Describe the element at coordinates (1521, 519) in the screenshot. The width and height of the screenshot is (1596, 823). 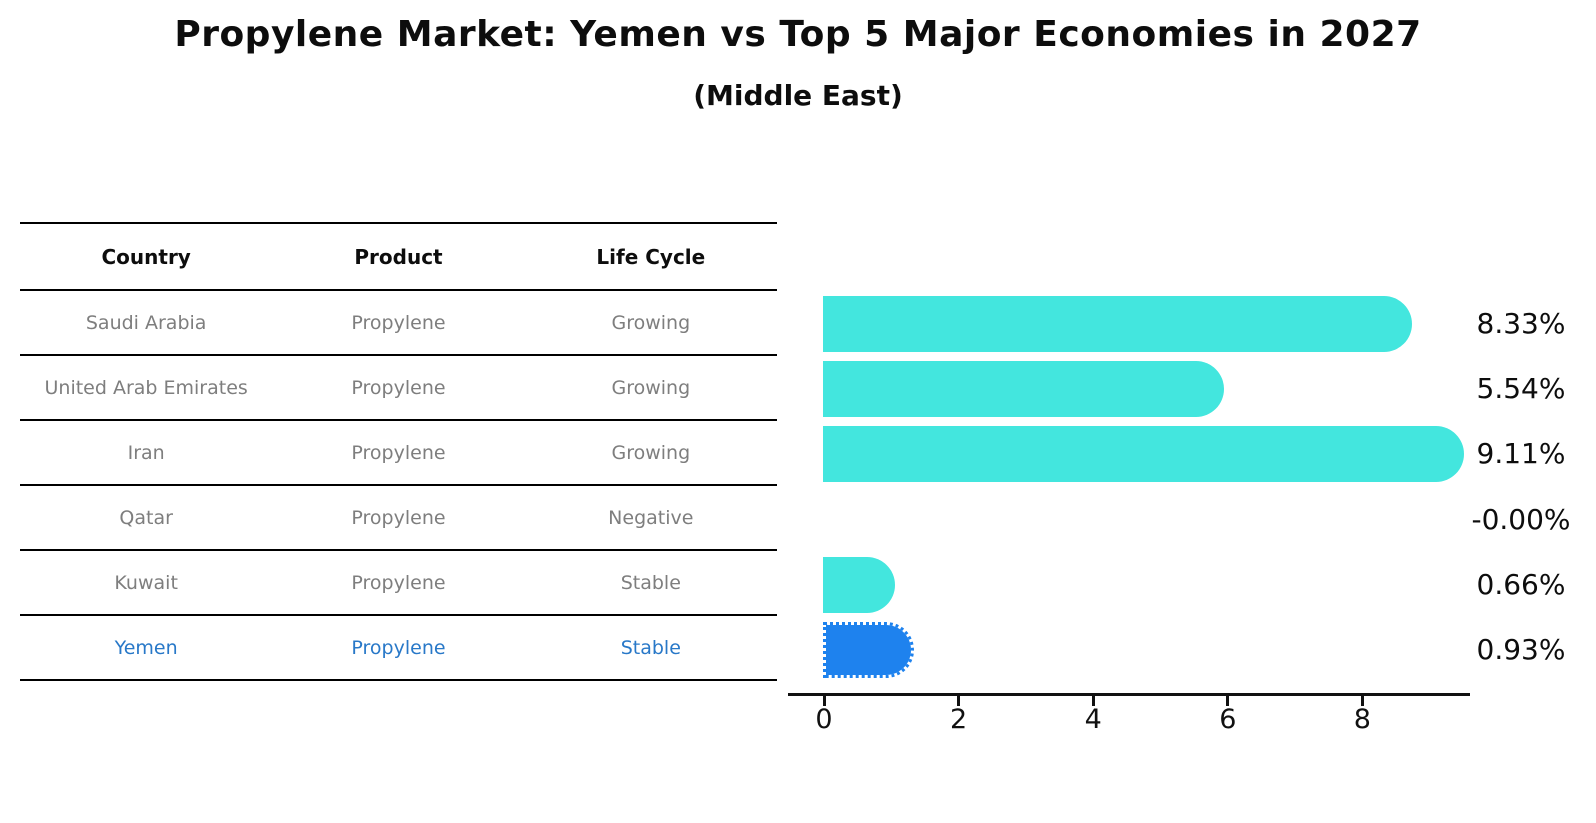
I see `value-label: -0.00%` at that location.